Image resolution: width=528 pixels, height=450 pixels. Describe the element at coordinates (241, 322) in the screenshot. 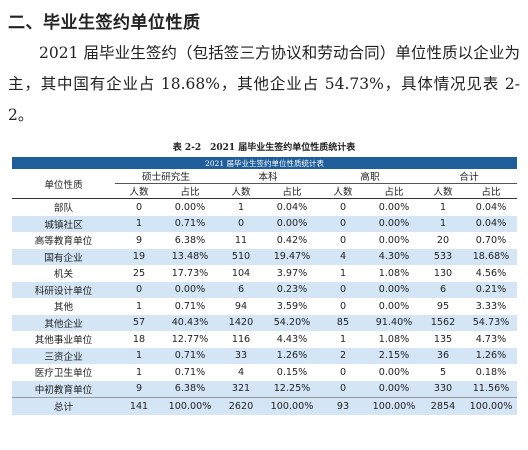

I see `value-cell: 1420` at that location.